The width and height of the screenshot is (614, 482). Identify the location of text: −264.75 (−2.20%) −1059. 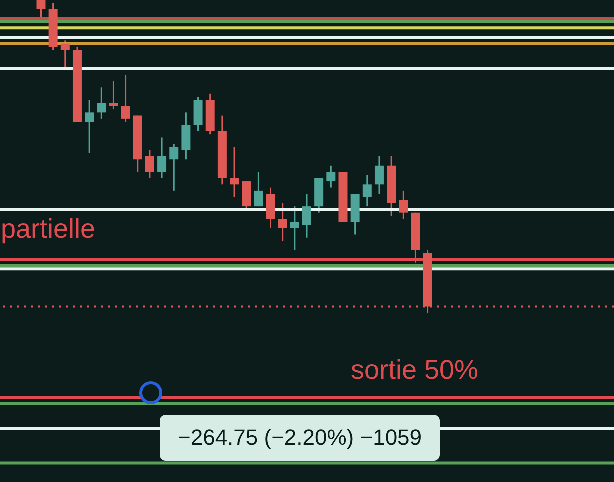
(300, 438).